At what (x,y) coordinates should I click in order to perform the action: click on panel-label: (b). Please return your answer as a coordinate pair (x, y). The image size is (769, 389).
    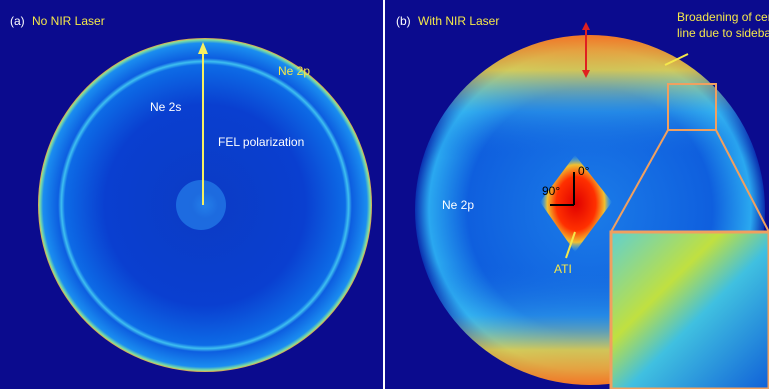
    Looking at the image, I should click on (403, 21).